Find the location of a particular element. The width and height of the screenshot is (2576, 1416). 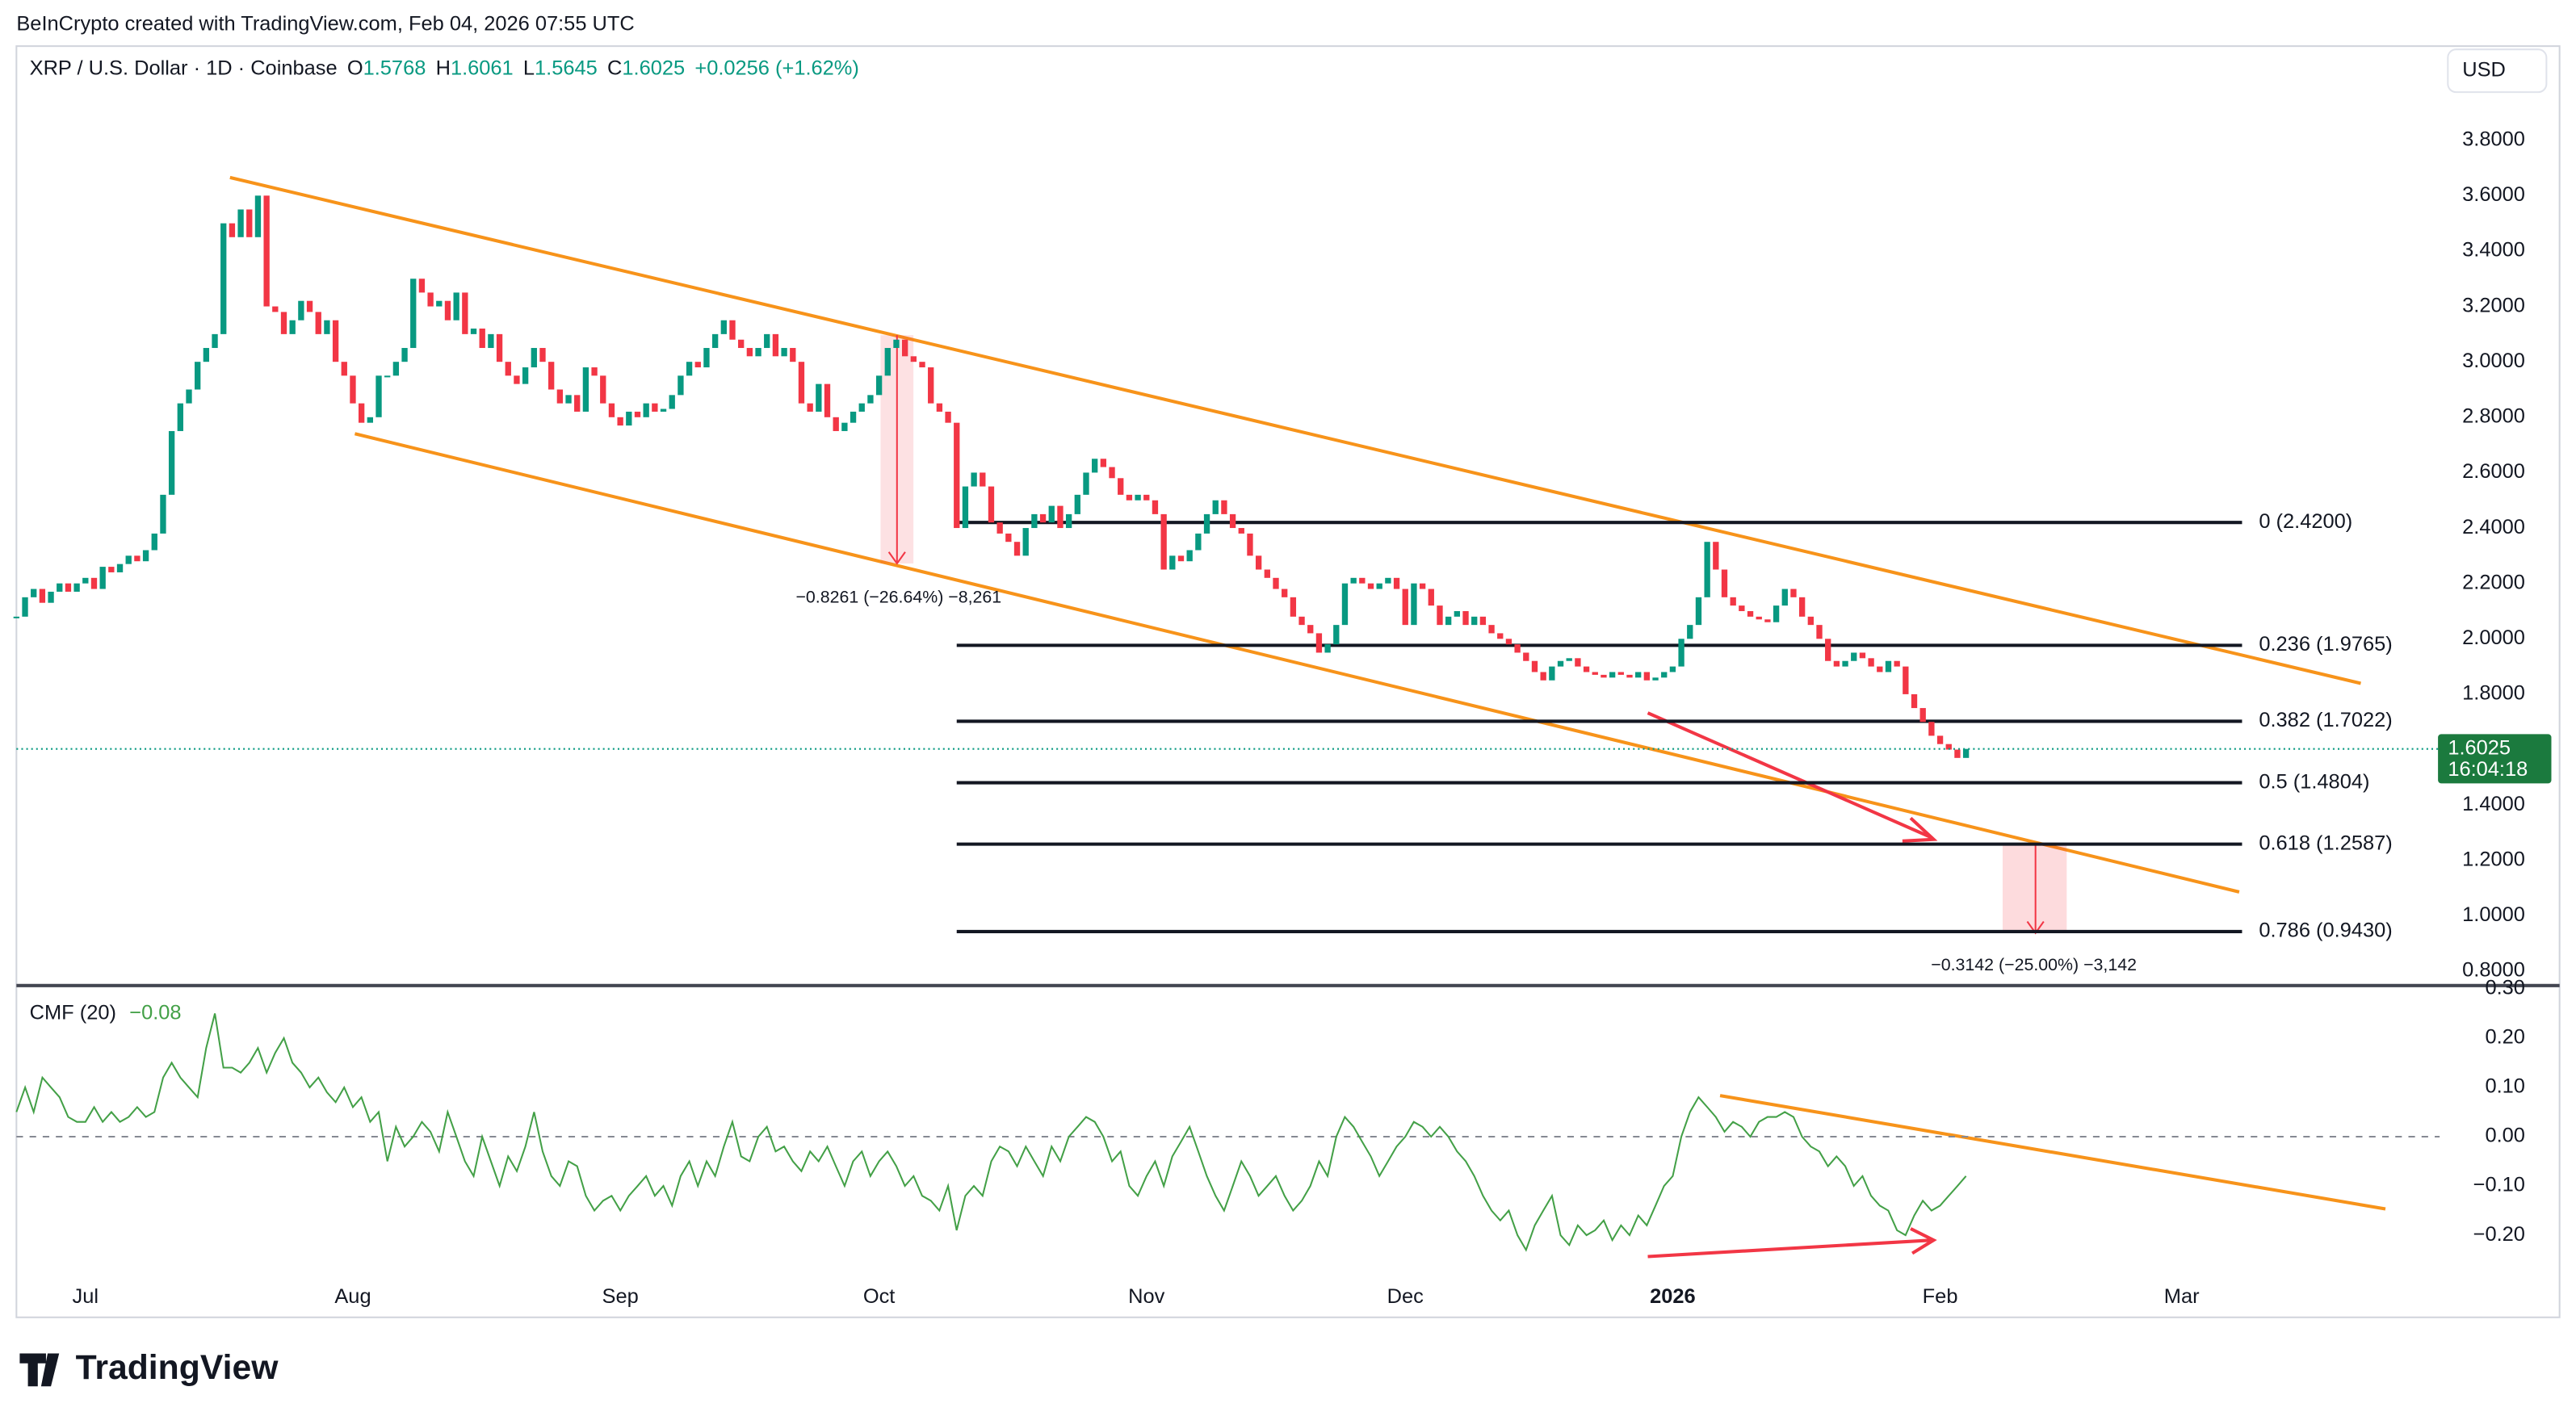

y-tick-label: 1.2000 is located at coordinates (2493, 859).